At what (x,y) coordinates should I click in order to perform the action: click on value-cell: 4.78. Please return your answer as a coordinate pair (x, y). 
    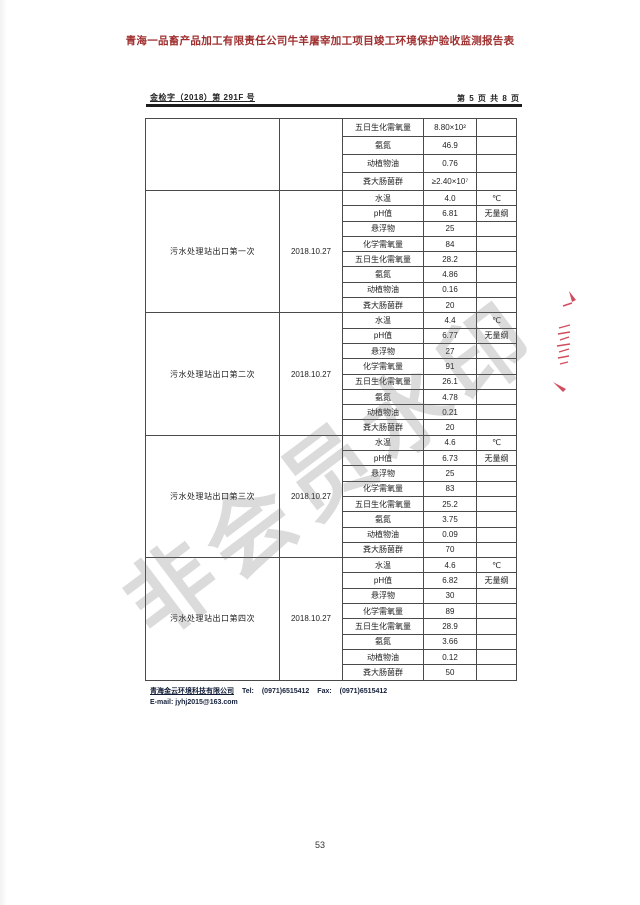
    Looking at the image, I should click on (450, 397).